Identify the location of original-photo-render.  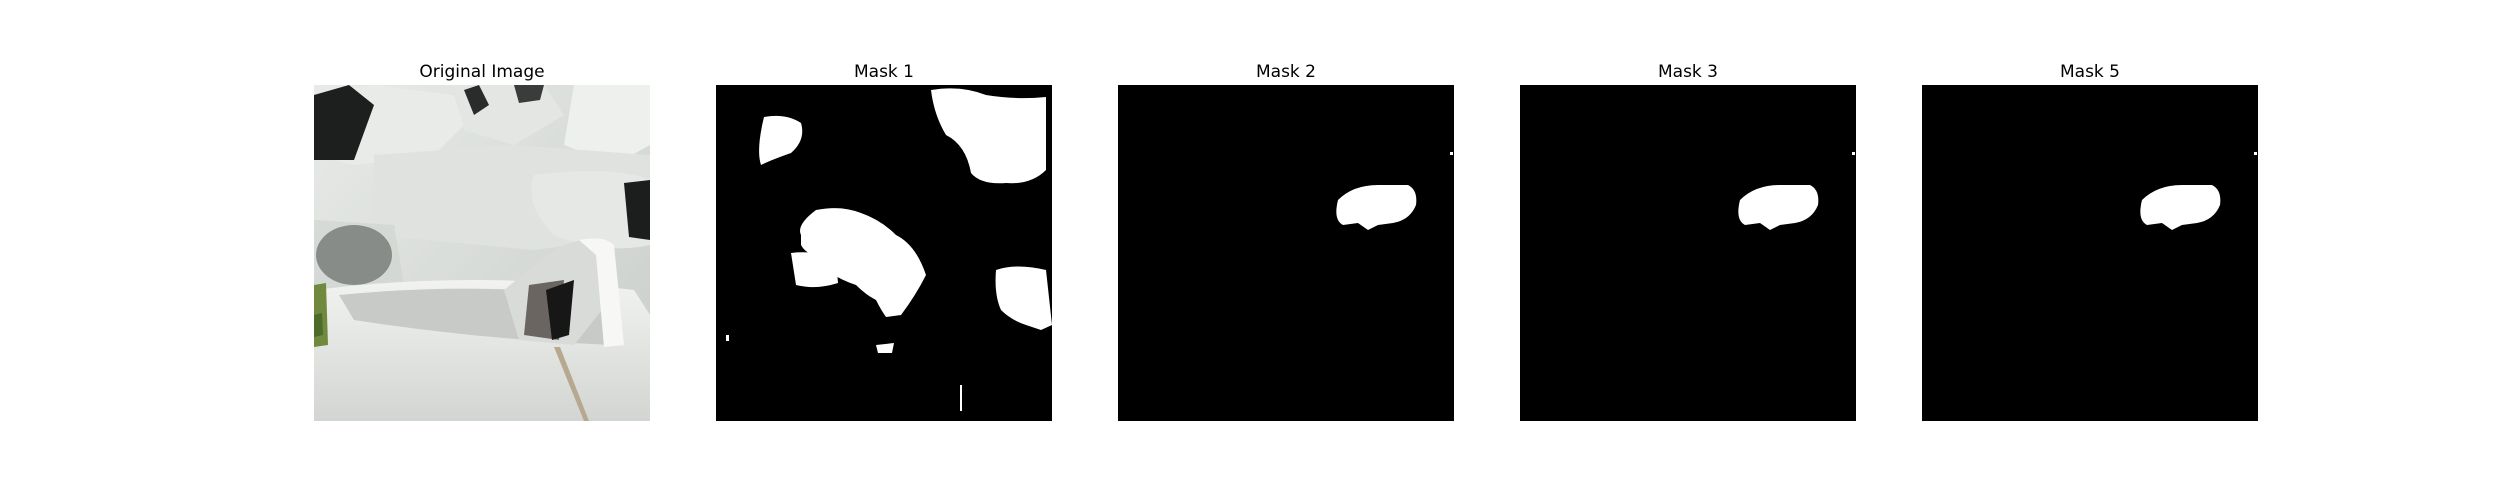
(482, 253).